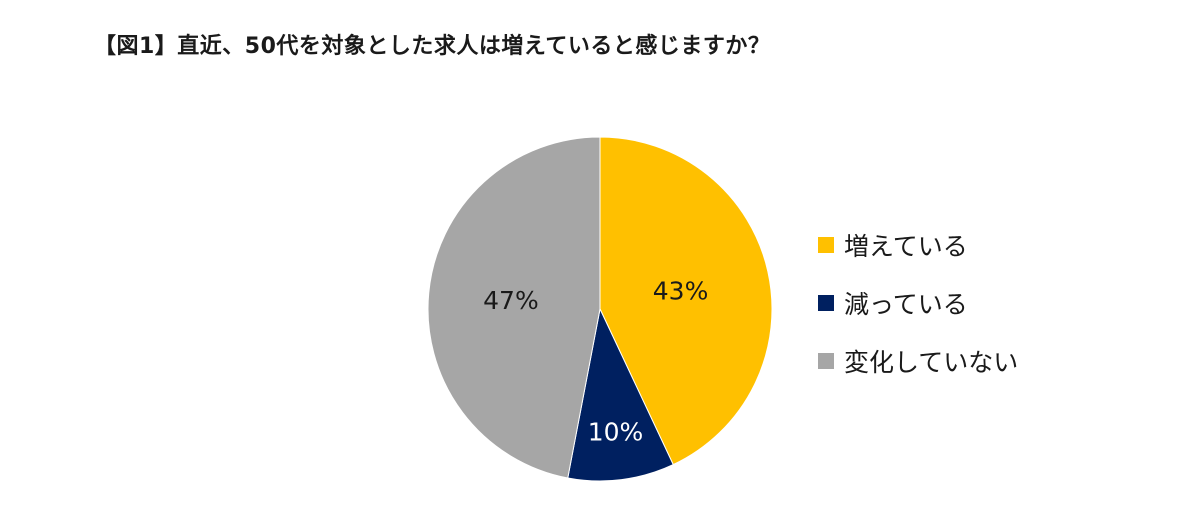  I want to click on legend-item-decreasing: 減っている, so click(918, 303).